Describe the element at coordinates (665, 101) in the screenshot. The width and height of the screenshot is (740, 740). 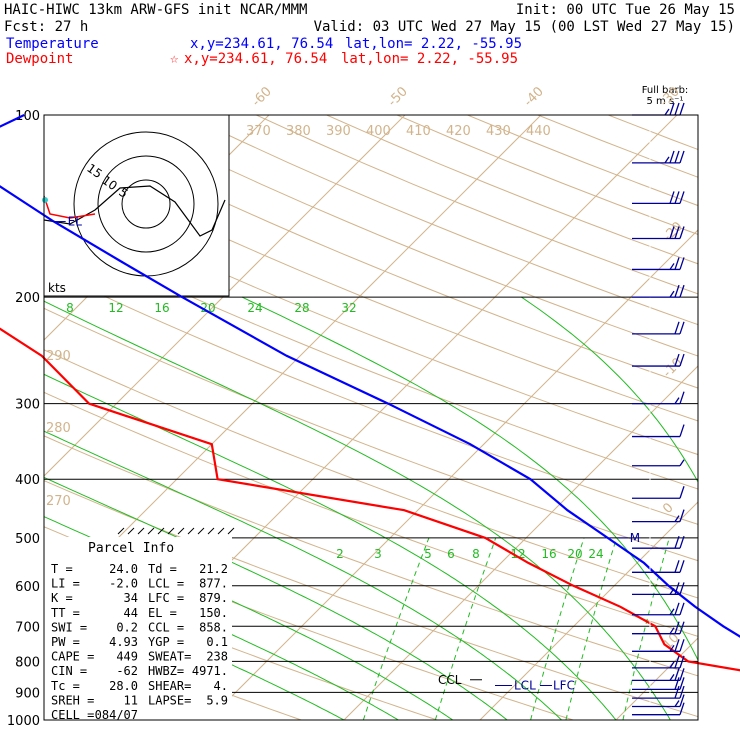
I see `barb-legend-2: 5 m s⁻¹` at that location.